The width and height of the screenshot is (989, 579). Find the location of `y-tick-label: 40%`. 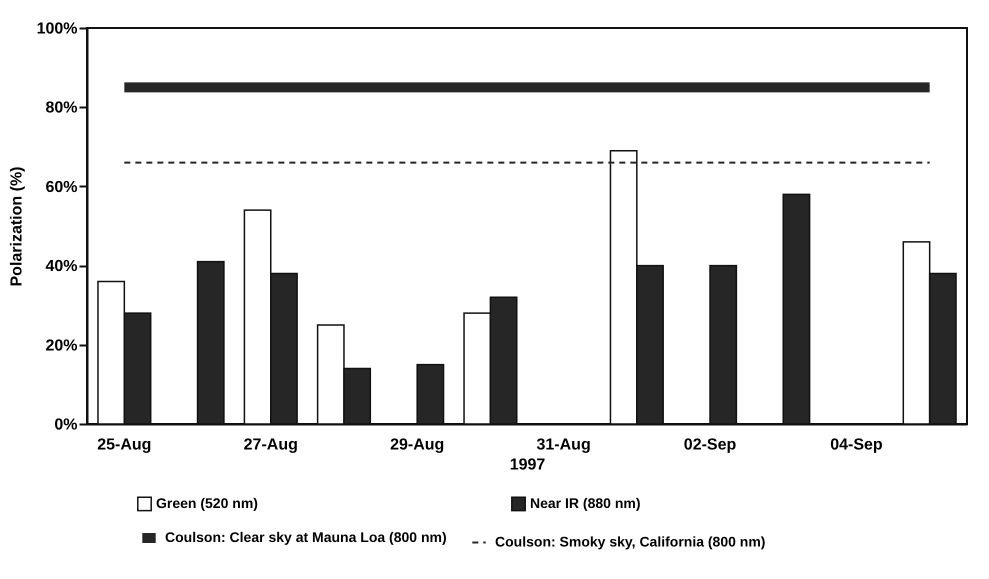

y-tick-label: 40% is located at coordinates (61, 267).